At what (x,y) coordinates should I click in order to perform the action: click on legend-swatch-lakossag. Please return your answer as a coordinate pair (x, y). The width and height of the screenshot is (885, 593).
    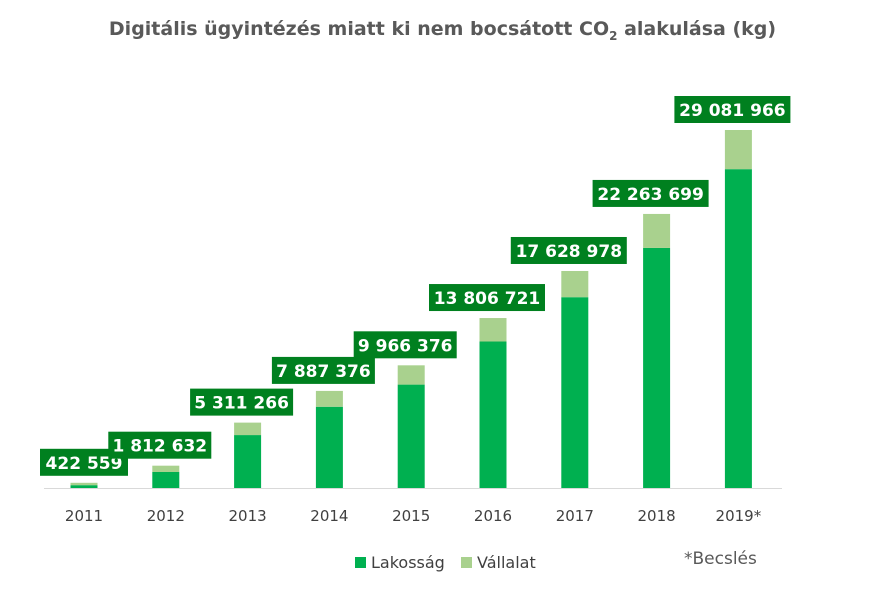
    Looking at the image, I should click on (360, 562).